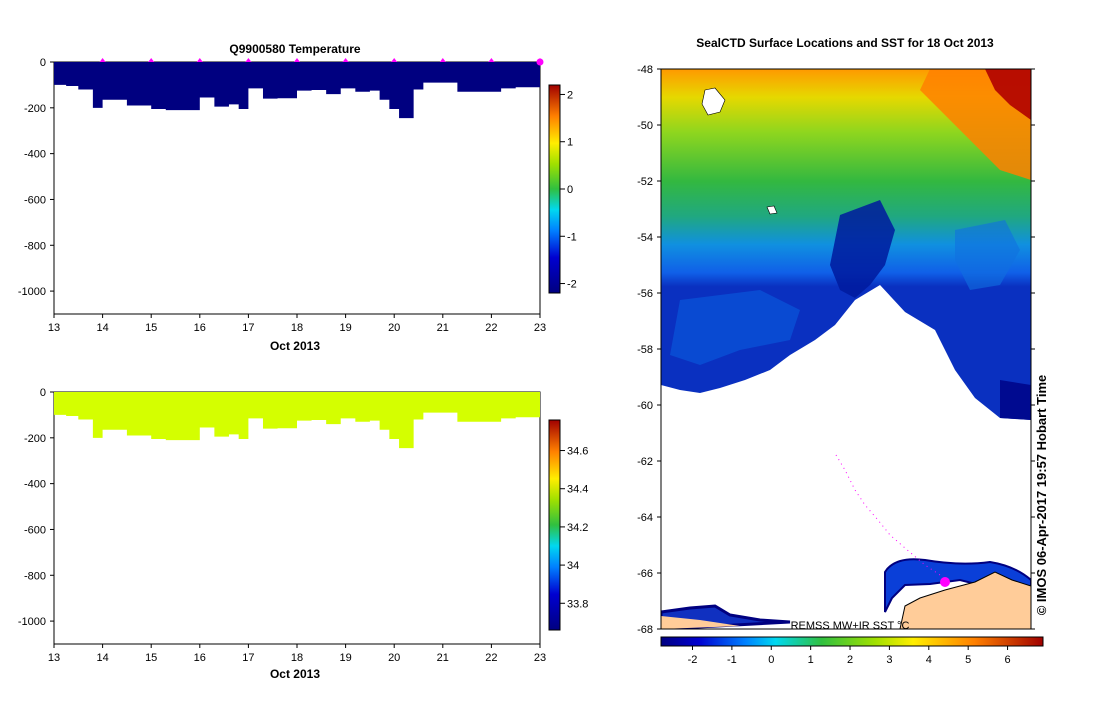 Image resolution: width=1099 pixels, height=705 pixels. I want to click on salinity-data-fill, so click(297, 420).